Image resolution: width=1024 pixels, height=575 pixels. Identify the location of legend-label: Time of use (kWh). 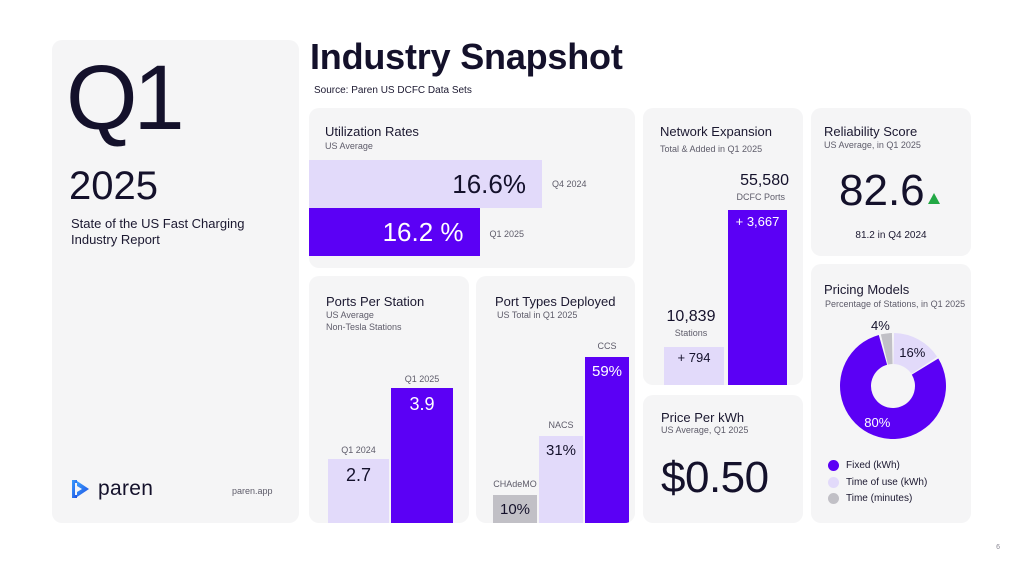
(887, 482).